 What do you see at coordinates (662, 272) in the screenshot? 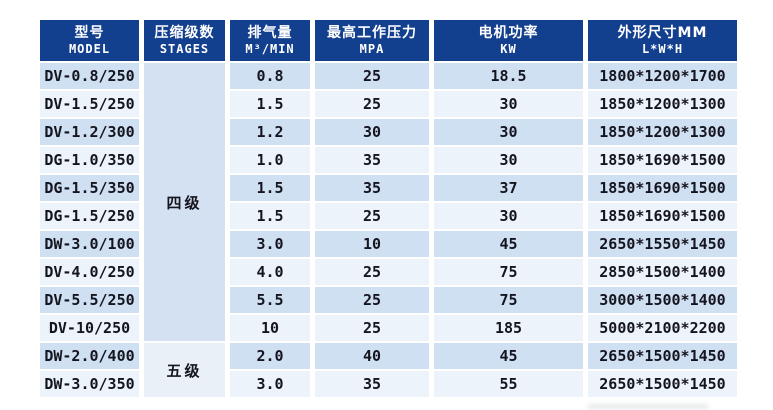
I see `dimensions-cell: 2850*1500*1400` at bounding box center [662, 272].